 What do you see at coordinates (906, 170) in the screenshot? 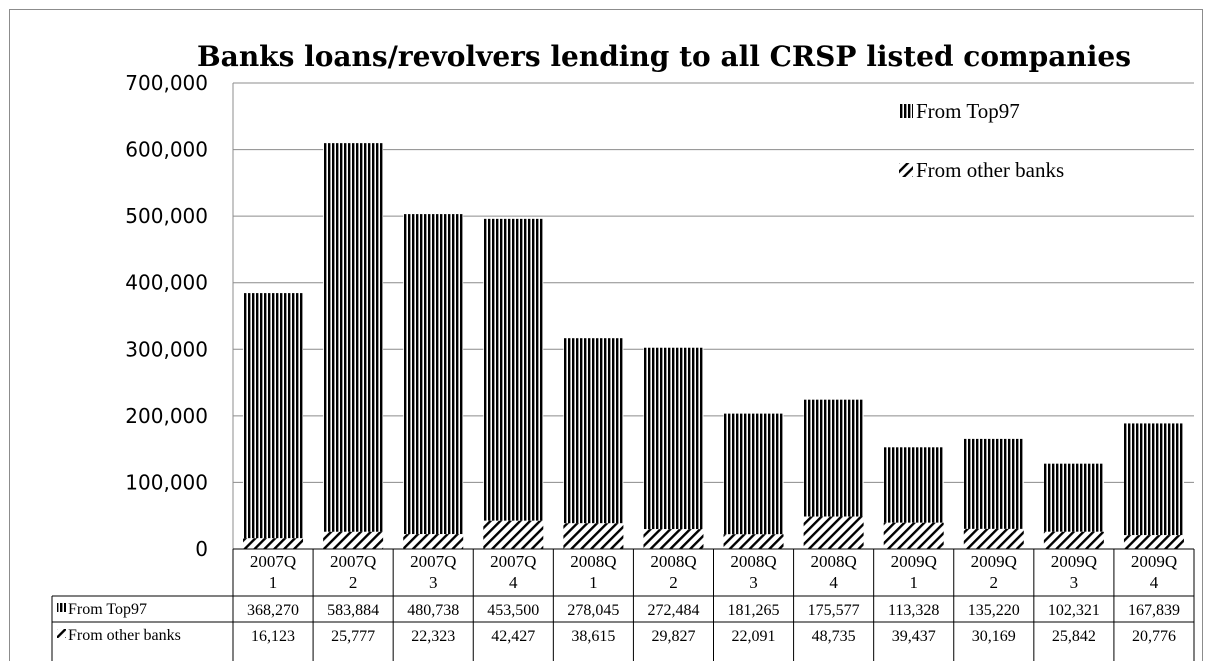
I see `legend-swatch-other` at bounding box center [906, 170].